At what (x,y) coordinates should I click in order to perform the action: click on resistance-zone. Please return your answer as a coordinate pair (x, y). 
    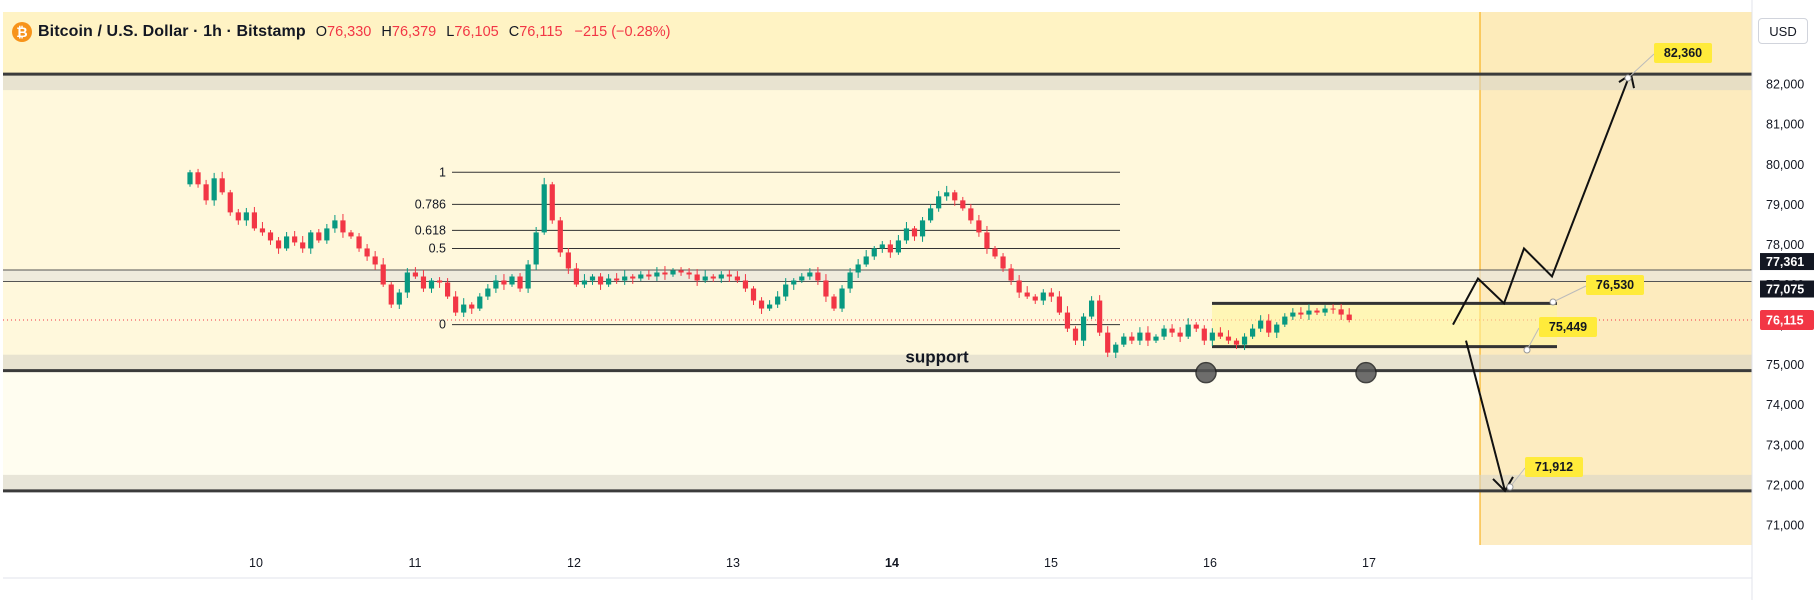
    Looking at the image, I should click on (877, 82).